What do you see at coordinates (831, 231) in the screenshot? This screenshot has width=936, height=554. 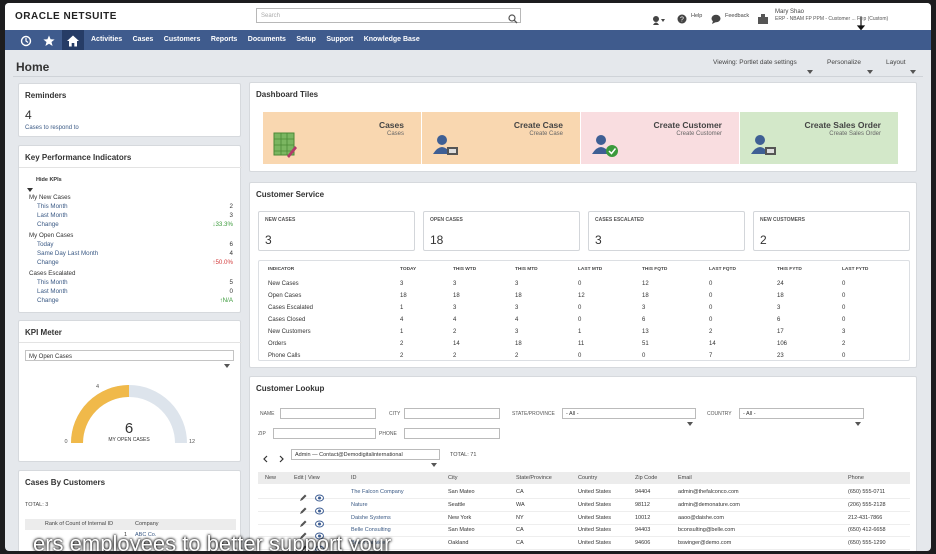 I see `stat-card: NEW CUSTOMERS 2` at bounding box center [831, 231].